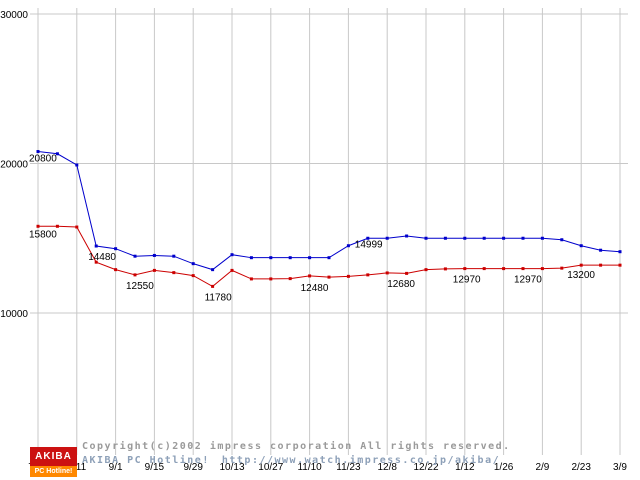 The height and width of the screenshot is (480, 640). I want to click on akiba-logo: AKIBA PC Hotline!, so click(53, 462).